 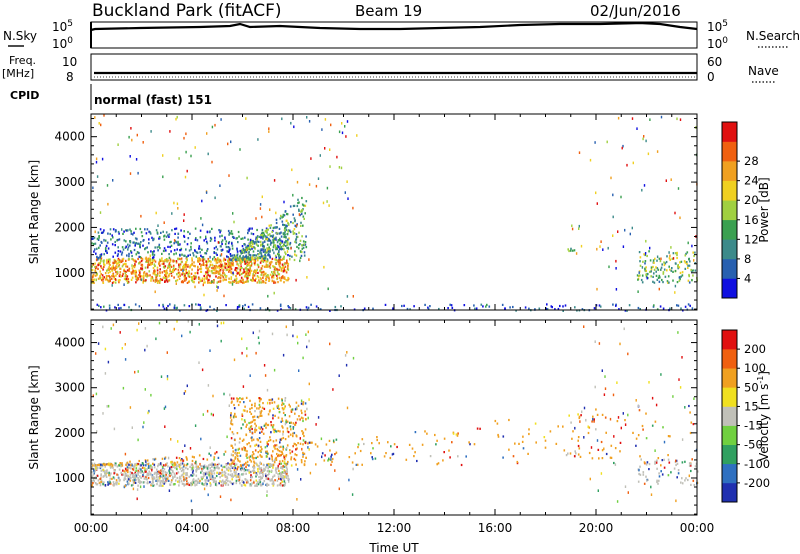 I want to click on power-colorbar-swatch, so click(x=729, y=268).